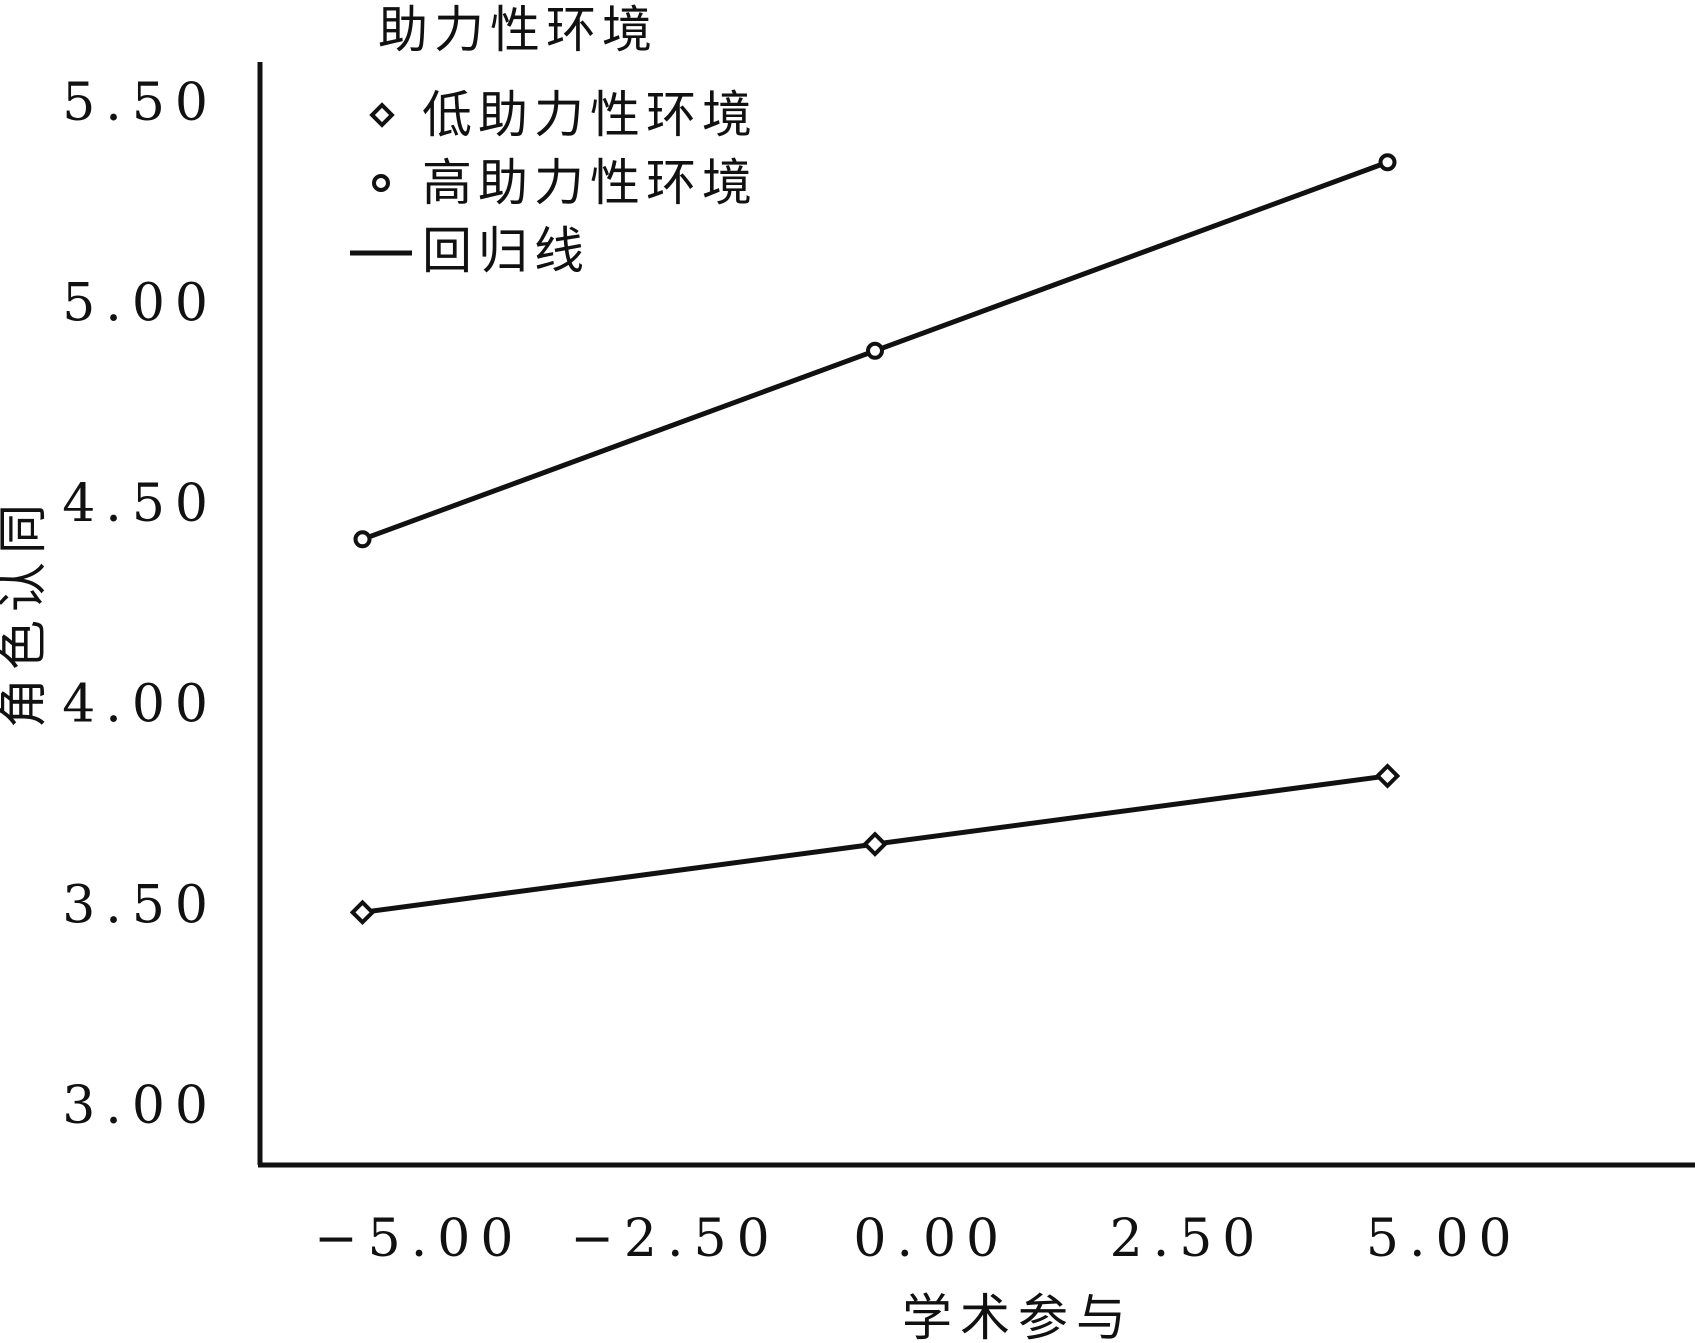  Describe the element at coordinates (674, 1239) in the screenshot. I see `x-tick-label: −2.50` at that location.